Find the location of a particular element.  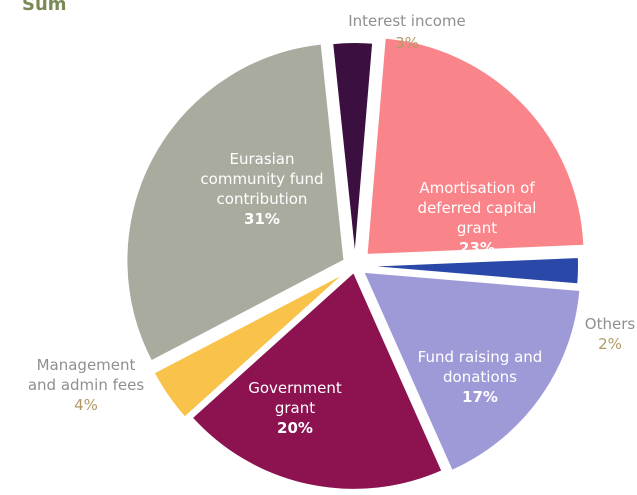

pie-slice-interest is located at coordinates (353, 151).